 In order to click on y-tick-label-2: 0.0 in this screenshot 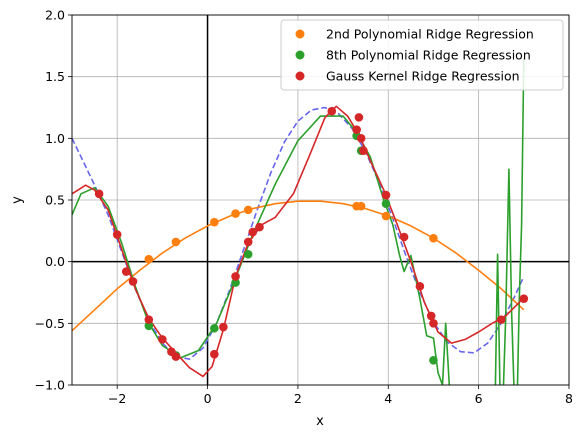, I will do `click(55, 261)`.